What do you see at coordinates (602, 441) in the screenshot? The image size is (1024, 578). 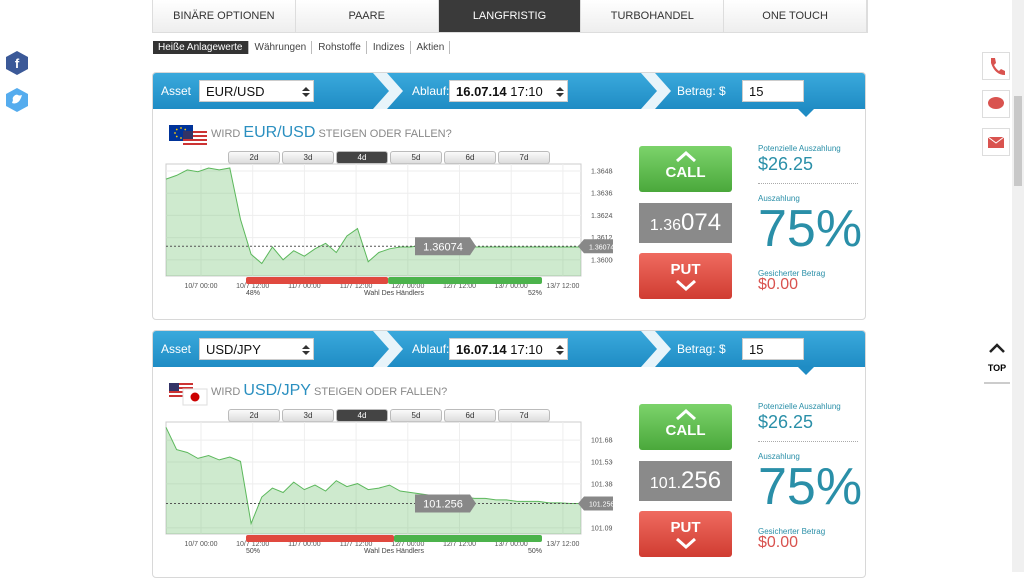 I see `y-tick-label: 101.684` at bounding box center [602, 441].